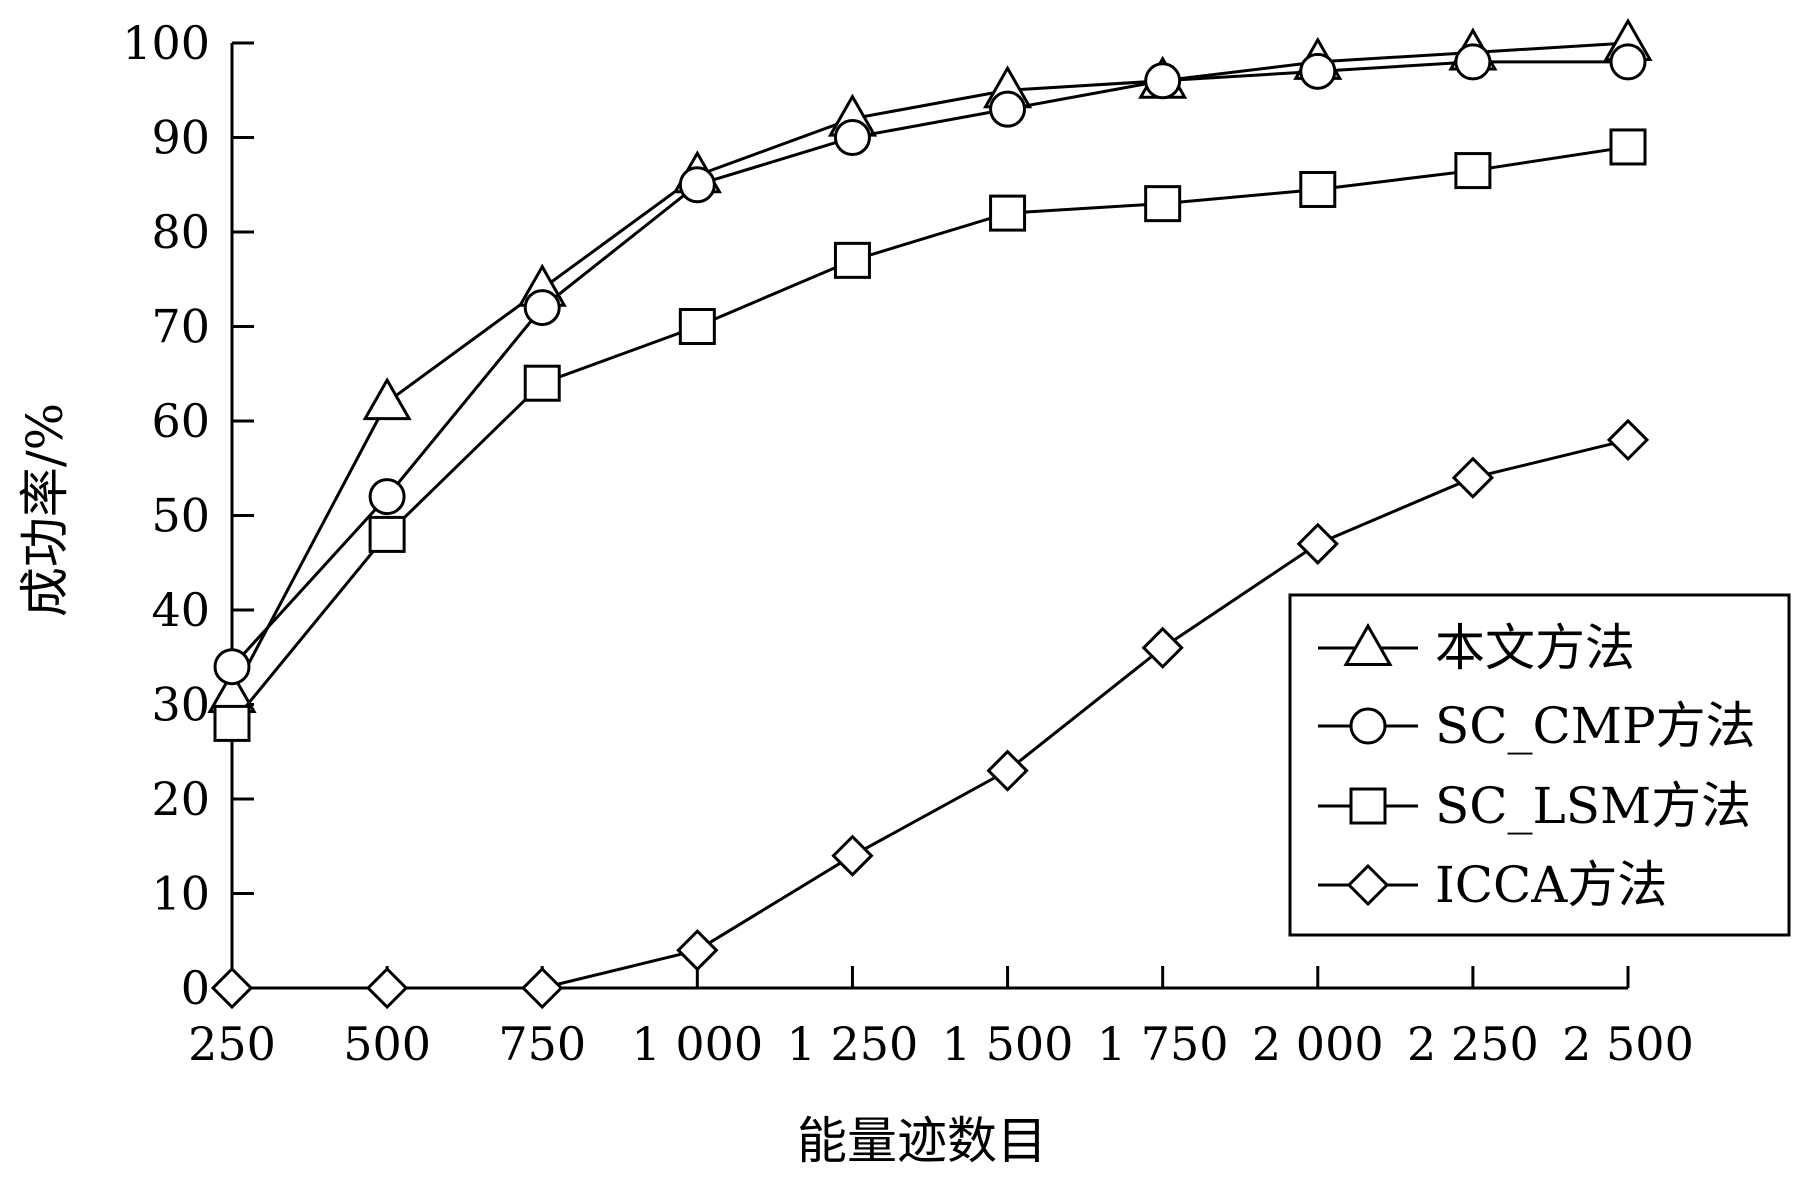 Image resolution: width=1797 pixels, height=1186 pixels. Describe the element at coordinates (1628, 1044) in the screenshot. I see `x-tick-label: 2 500` at that location.